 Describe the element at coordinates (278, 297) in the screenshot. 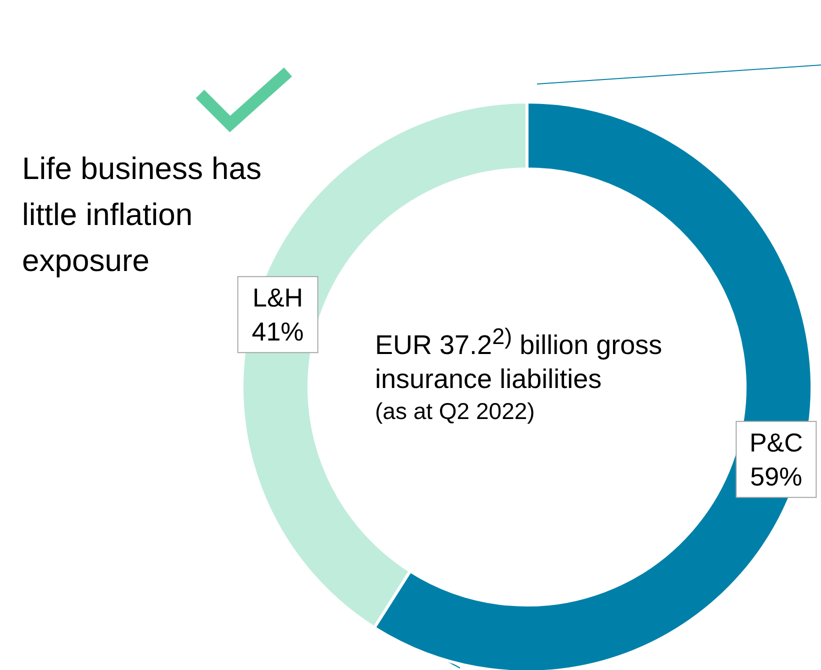

I see `slice-label: L&H` at that location.